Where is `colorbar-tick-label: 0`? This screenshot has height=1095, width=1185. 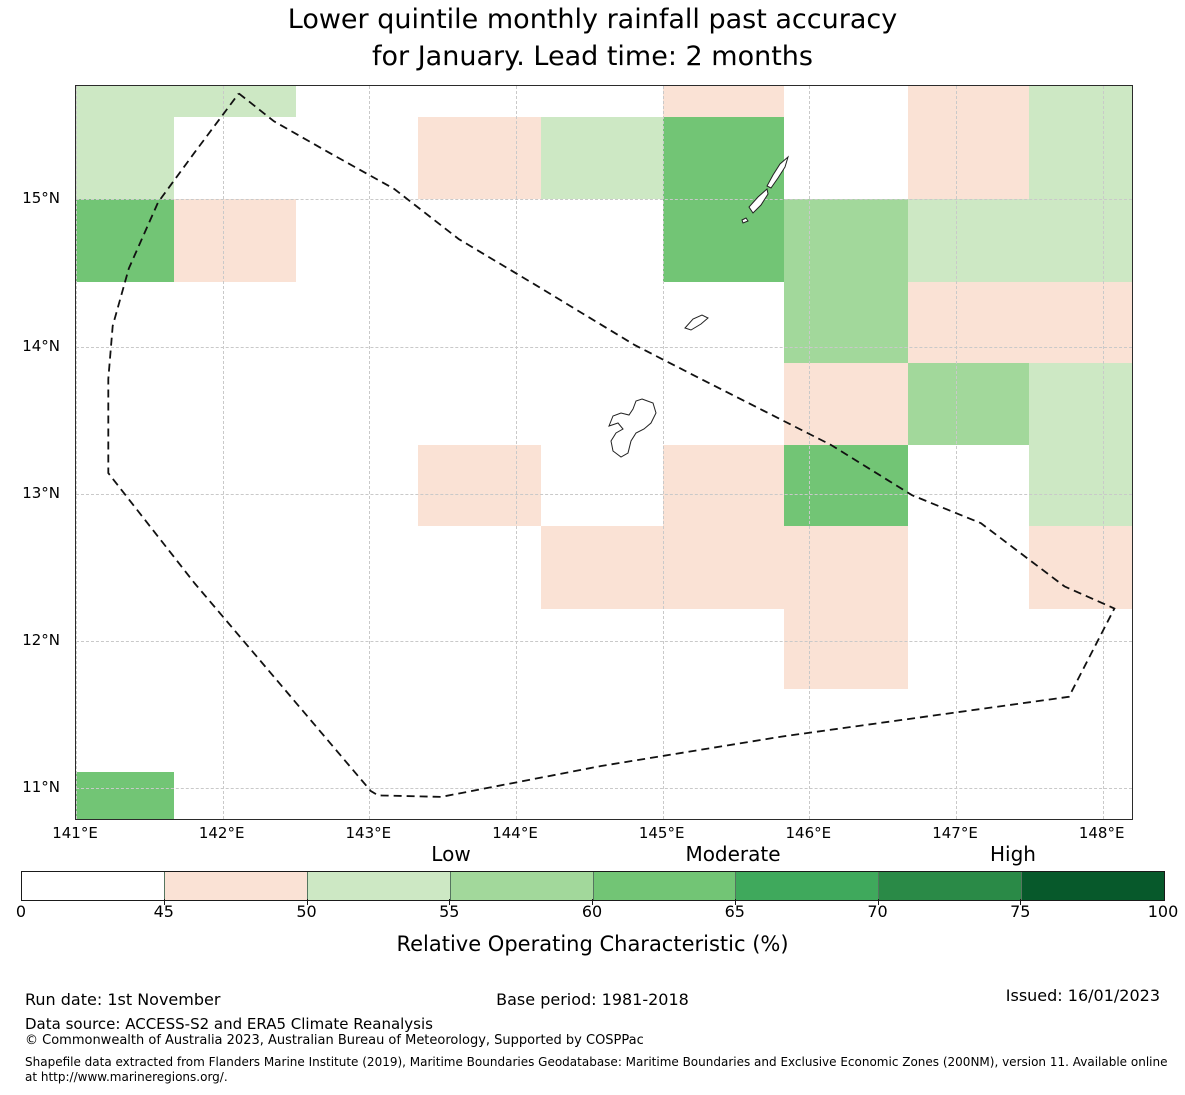
colorbar-tick-label: 0 is located at coordinates (21, 911).